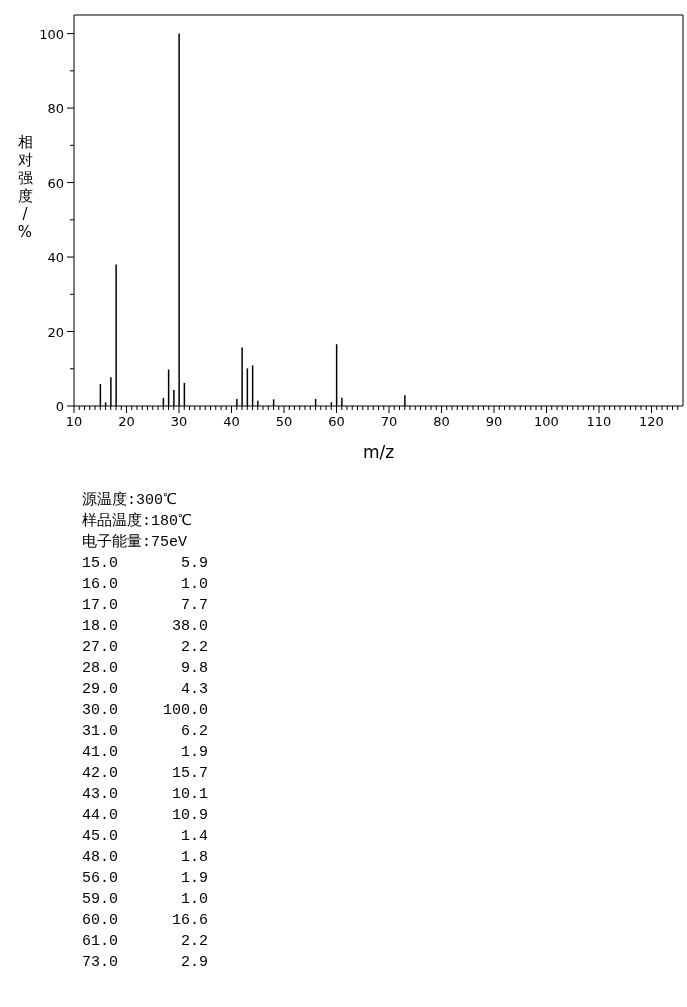  What do you see at coordinates (146, 795) in the screenshot?
I see `text: 43.0 10.1` at bounding box center [146, 795].